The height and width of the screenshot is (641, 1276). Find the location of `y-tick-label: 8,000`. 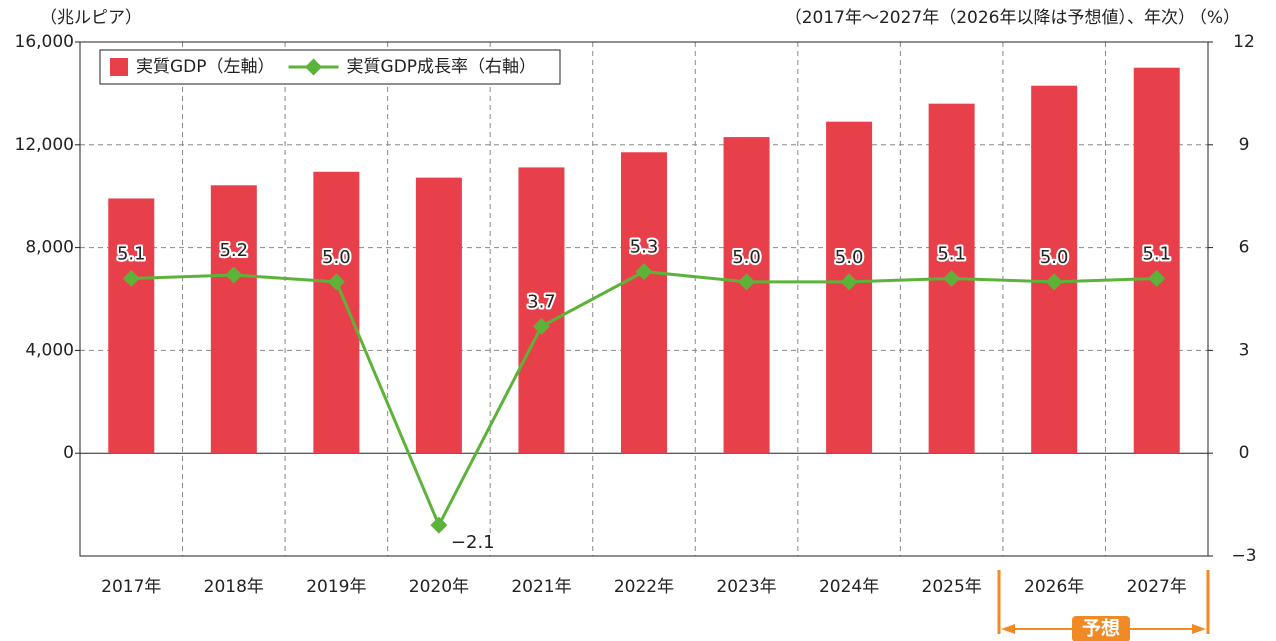

y-tick-label: 8,000 is located at coordinates (49, 248).